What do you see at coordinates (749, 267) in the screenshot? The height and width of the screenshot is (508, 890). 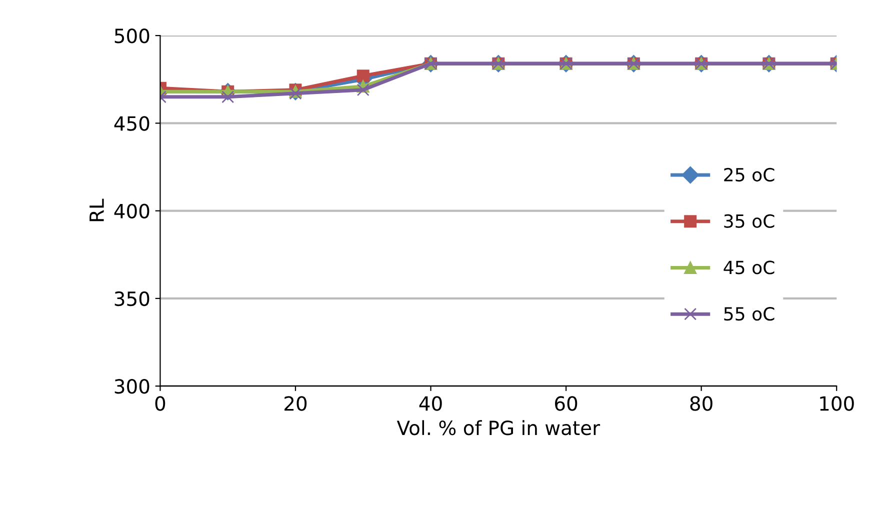 I see `legend-label: 45 oC` at bounding box center [749, 267].